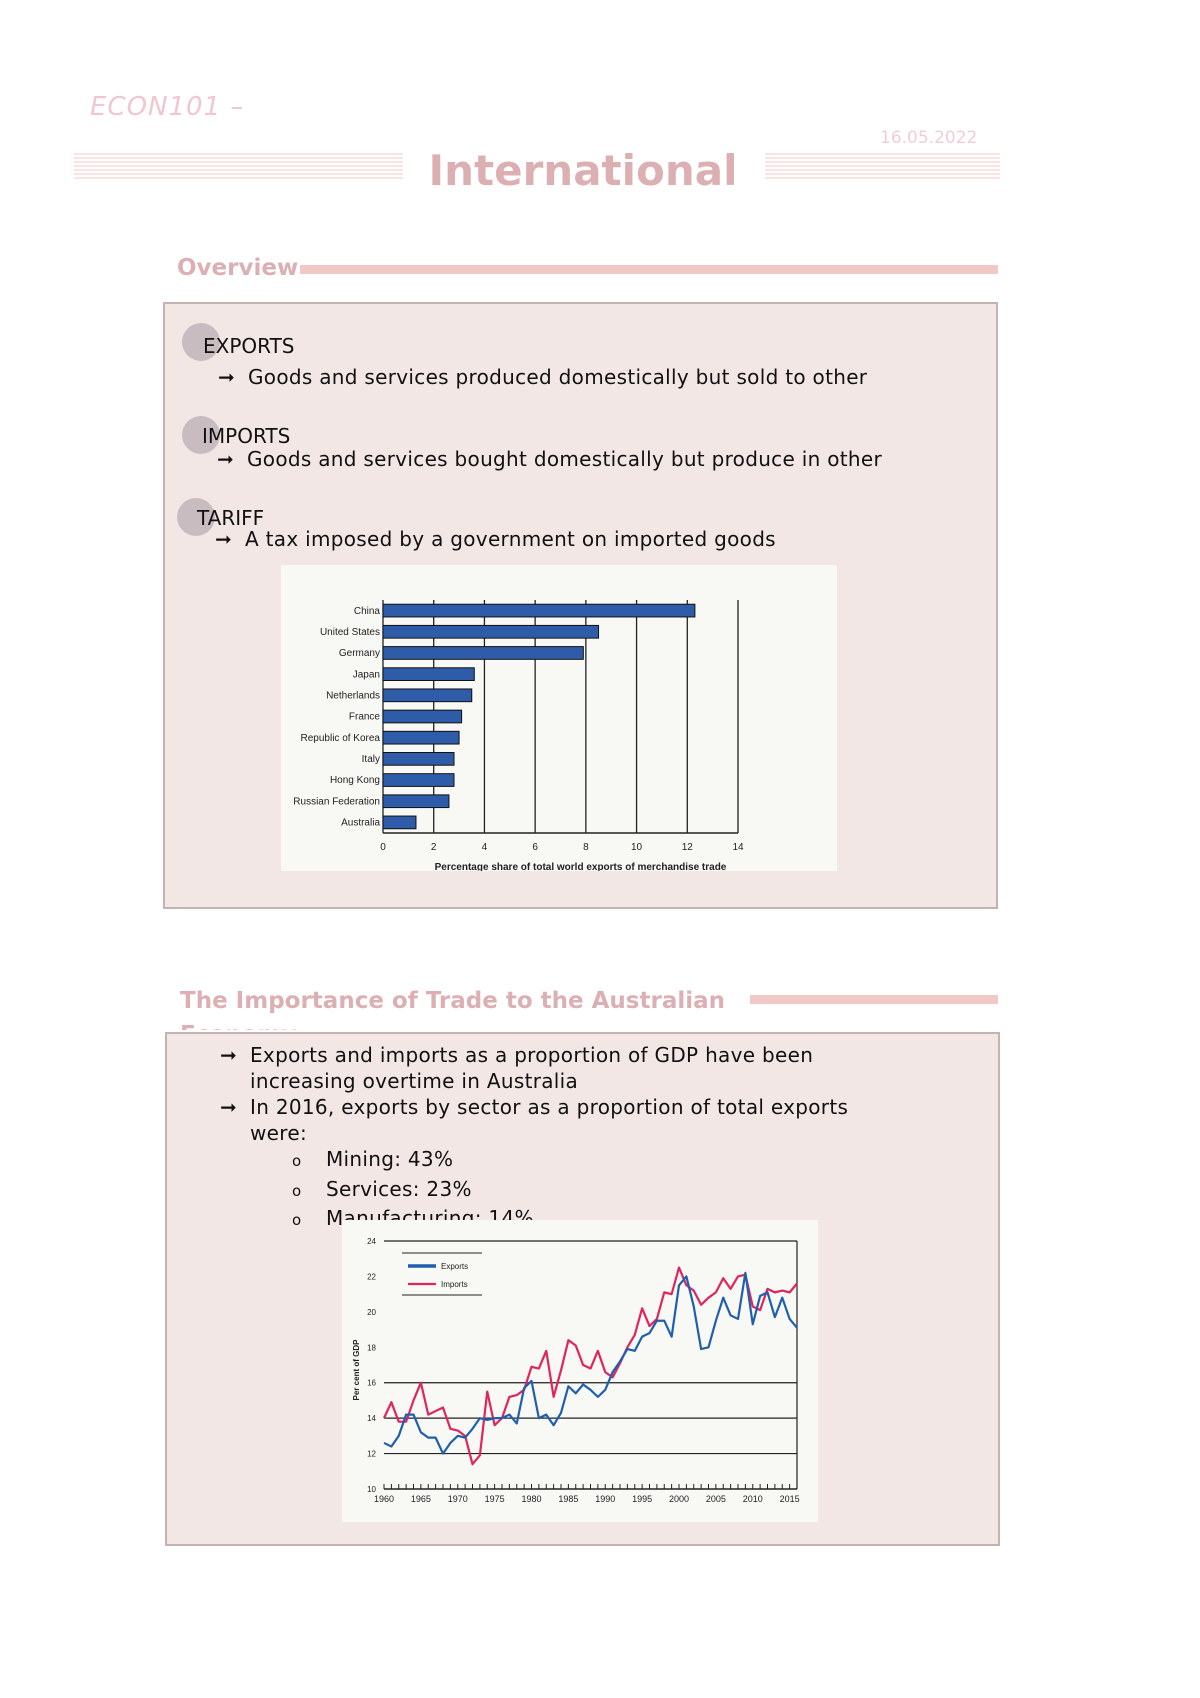 This screenshot has width=1200, height=1698. I want to click on y-tick-label: 10, so click(371, 1489).